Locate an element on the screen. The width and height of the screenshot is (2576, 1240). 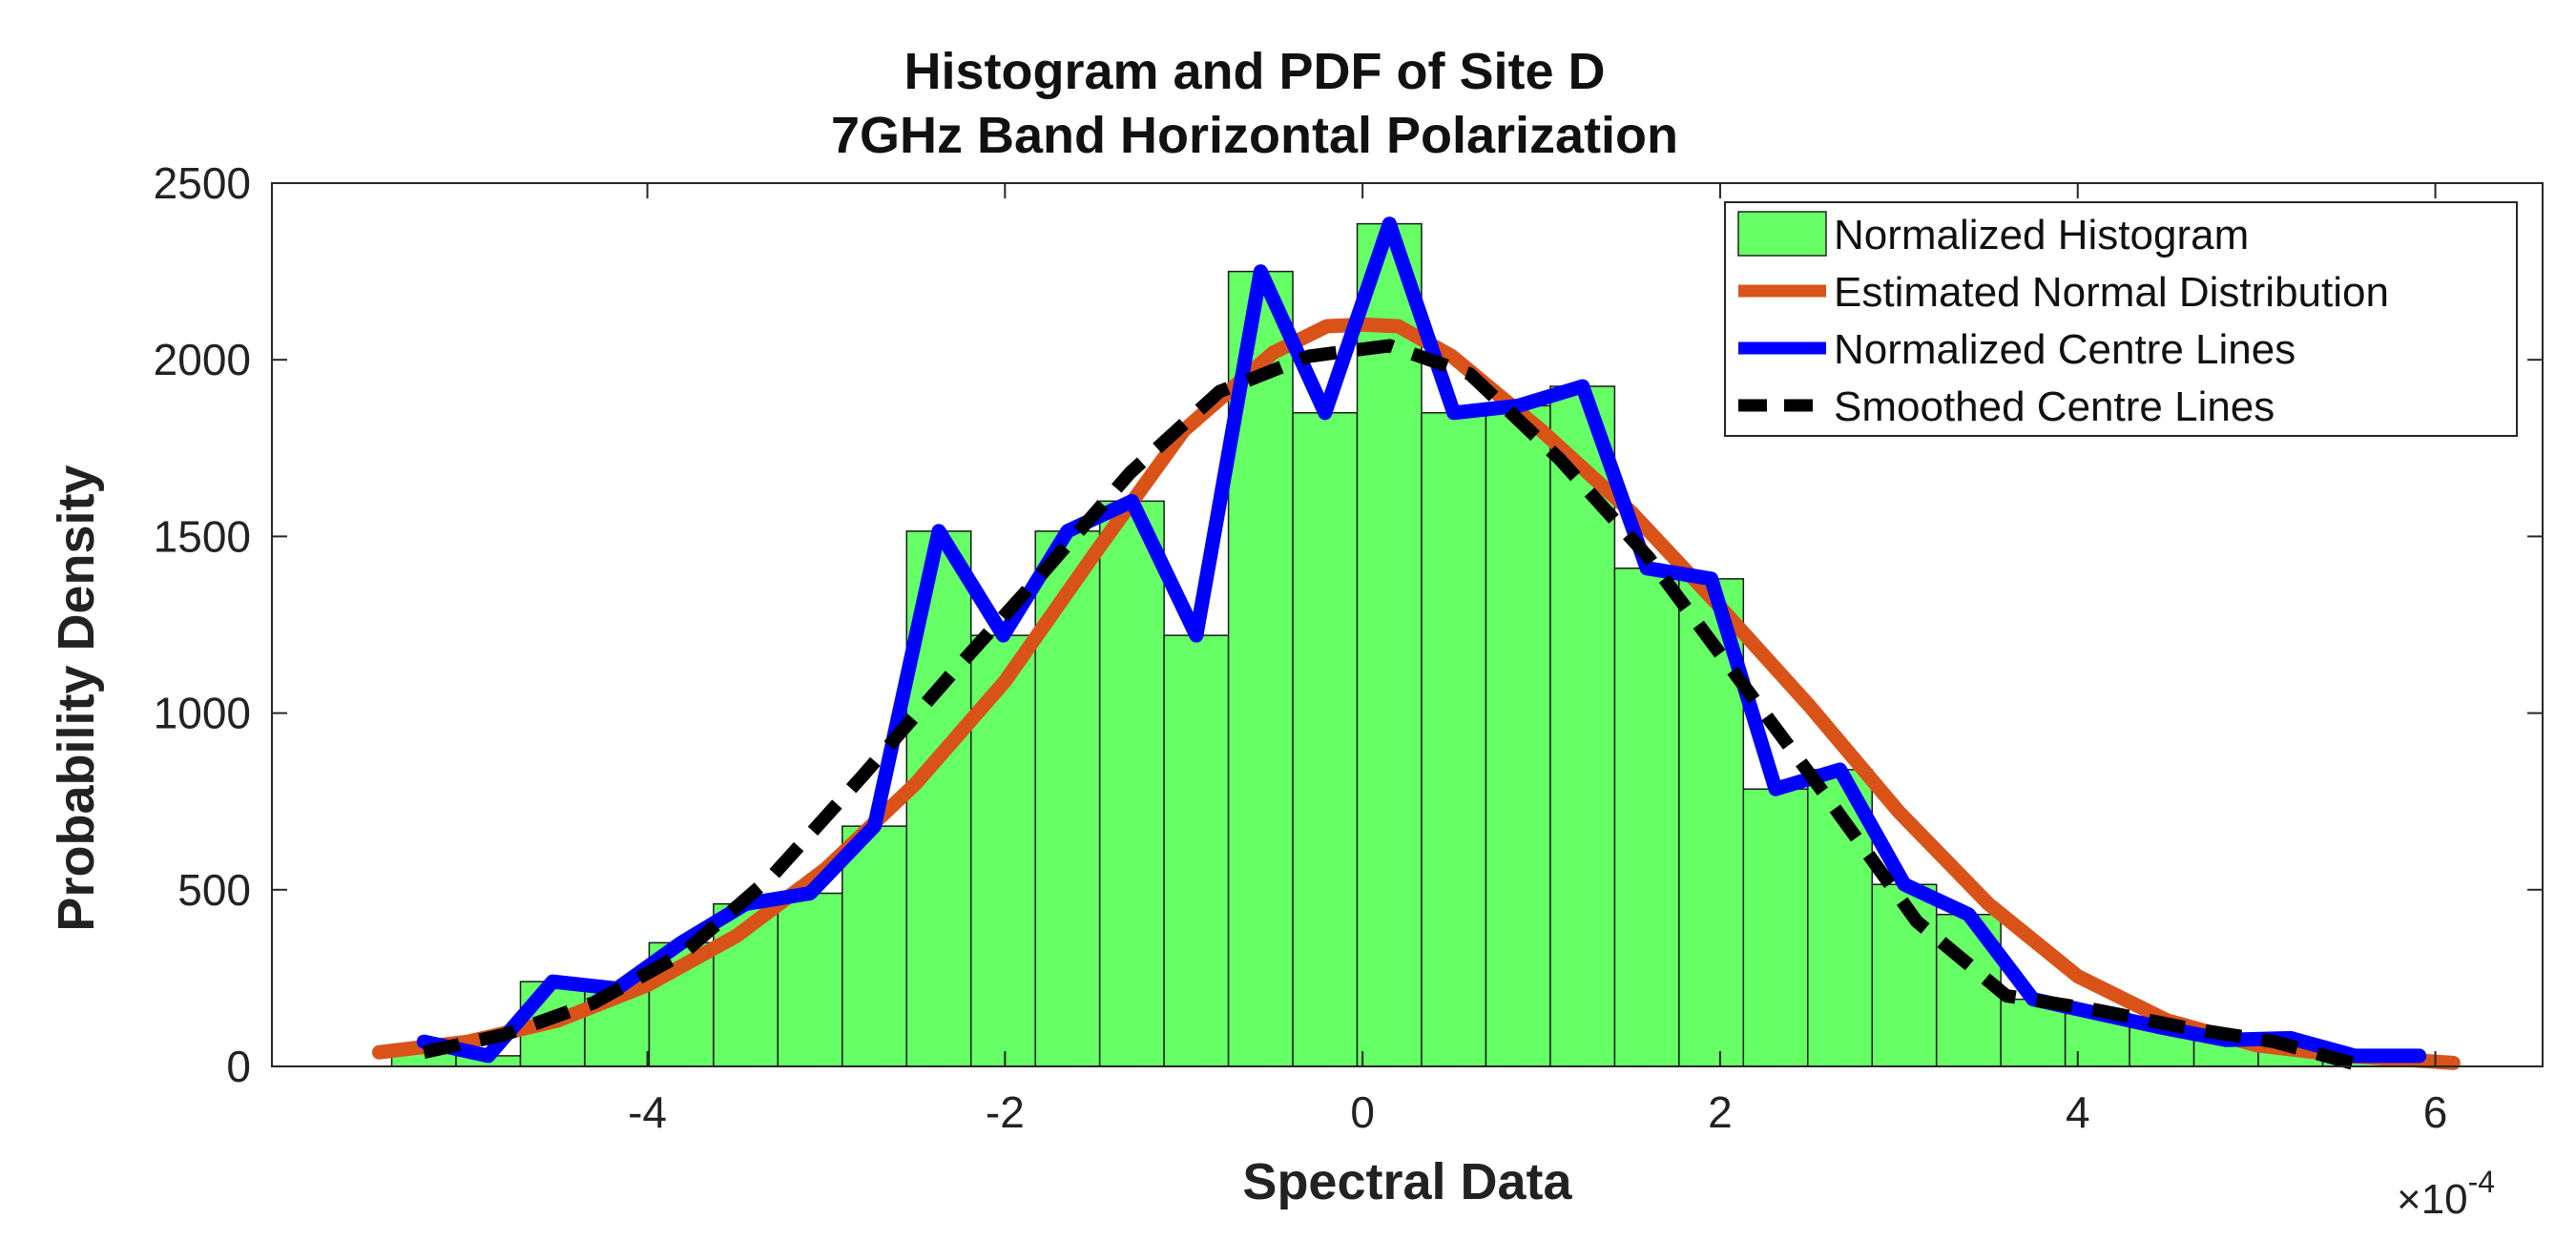
y-tick-label: 2500 is located at coordinates (202, 183).